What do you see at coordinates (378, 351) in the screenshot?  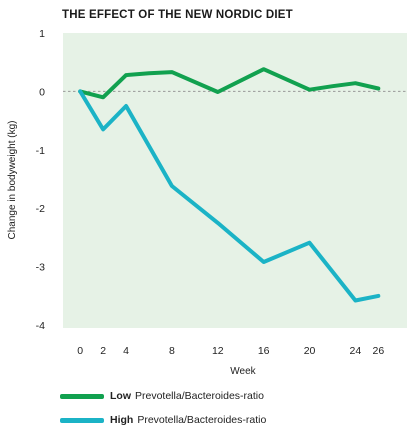 I see `x-tick-label: 26` at bounding box center [378, 351].